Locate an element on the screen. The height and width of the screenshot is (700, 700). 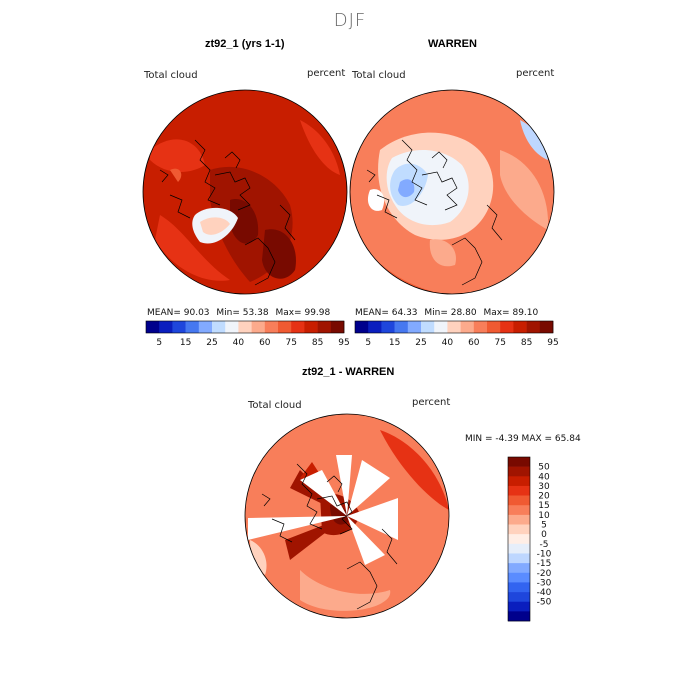
panel3-map is located at coordinates (347, 516).